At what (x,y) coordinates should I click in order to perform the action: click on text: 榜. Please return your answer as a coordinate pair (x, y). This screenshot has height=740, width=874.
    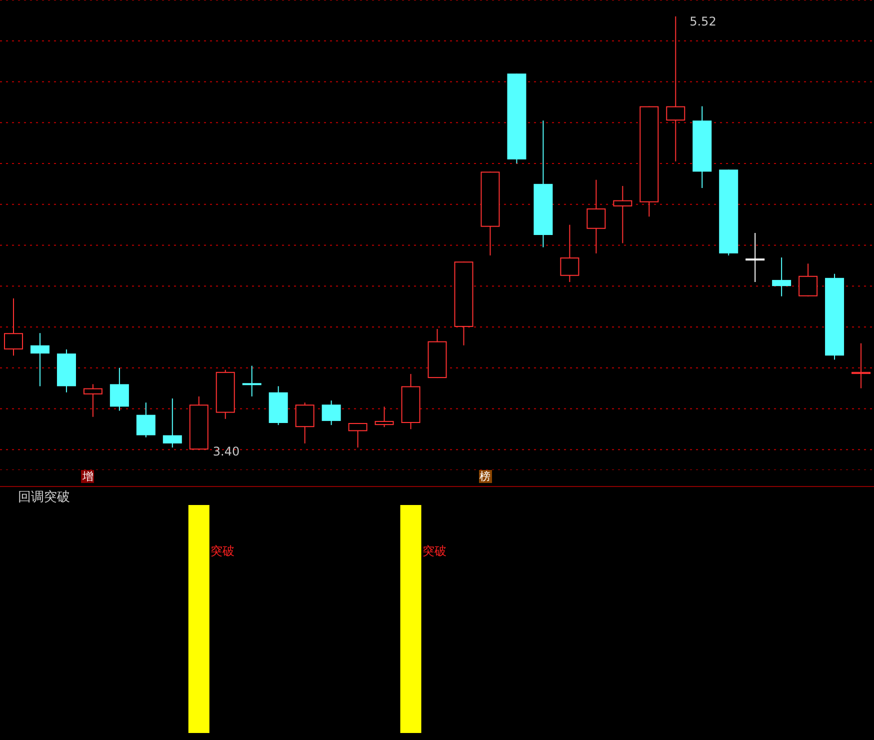
    Looking at the image, I should click on (485, 476).